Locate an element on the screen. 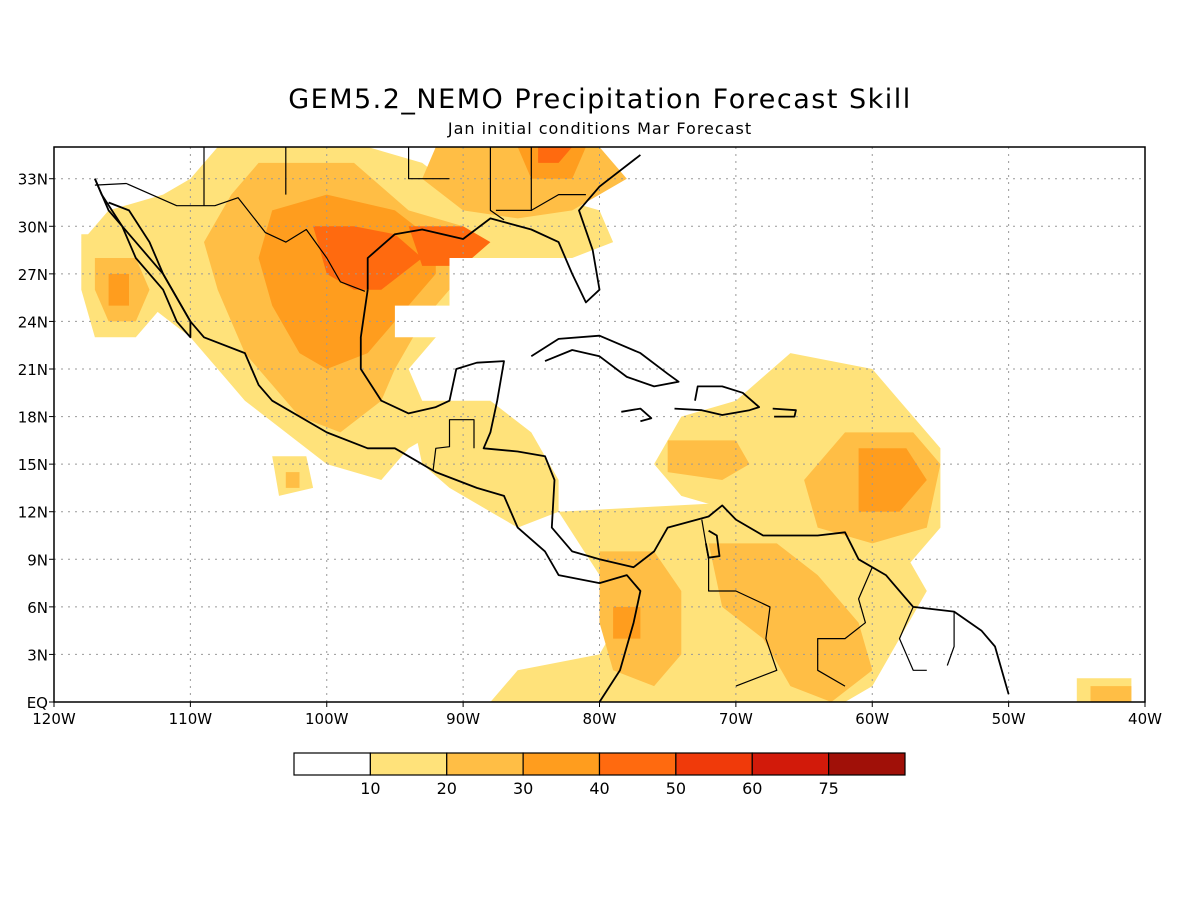 The image size is (1200, 900). region-baja-core is located at coordinates (118, 289).